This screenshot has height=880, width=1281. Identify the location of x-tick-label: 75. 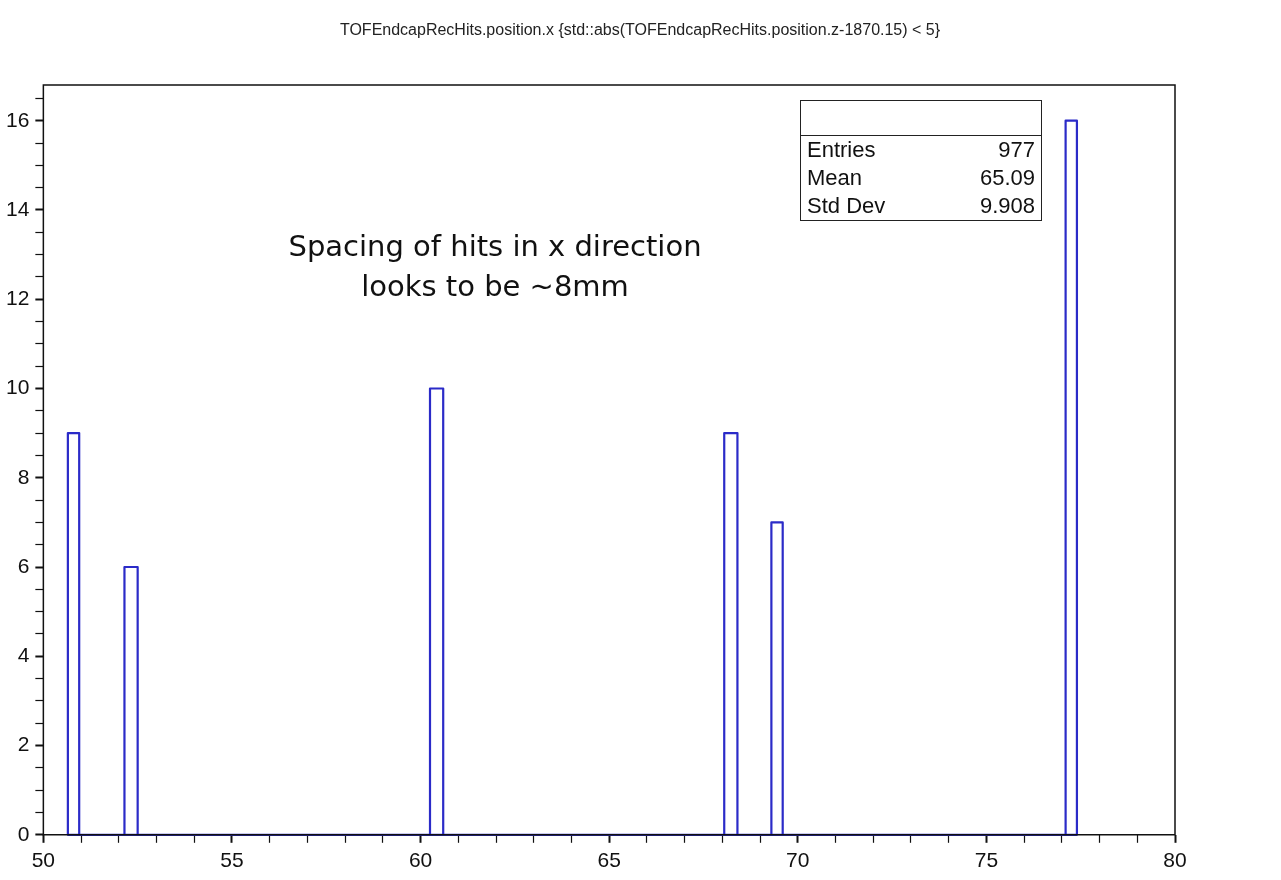
(986, 860).